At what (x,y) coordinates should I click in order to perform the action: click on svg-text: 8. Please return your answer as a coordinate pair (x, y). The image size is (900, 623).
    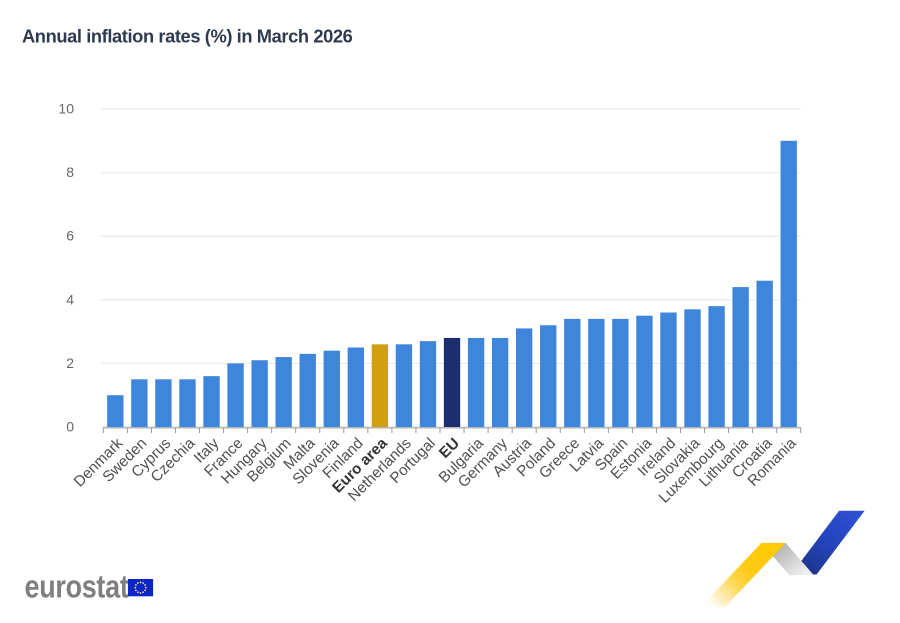
    Looking at the image, I should click on (70, 172).